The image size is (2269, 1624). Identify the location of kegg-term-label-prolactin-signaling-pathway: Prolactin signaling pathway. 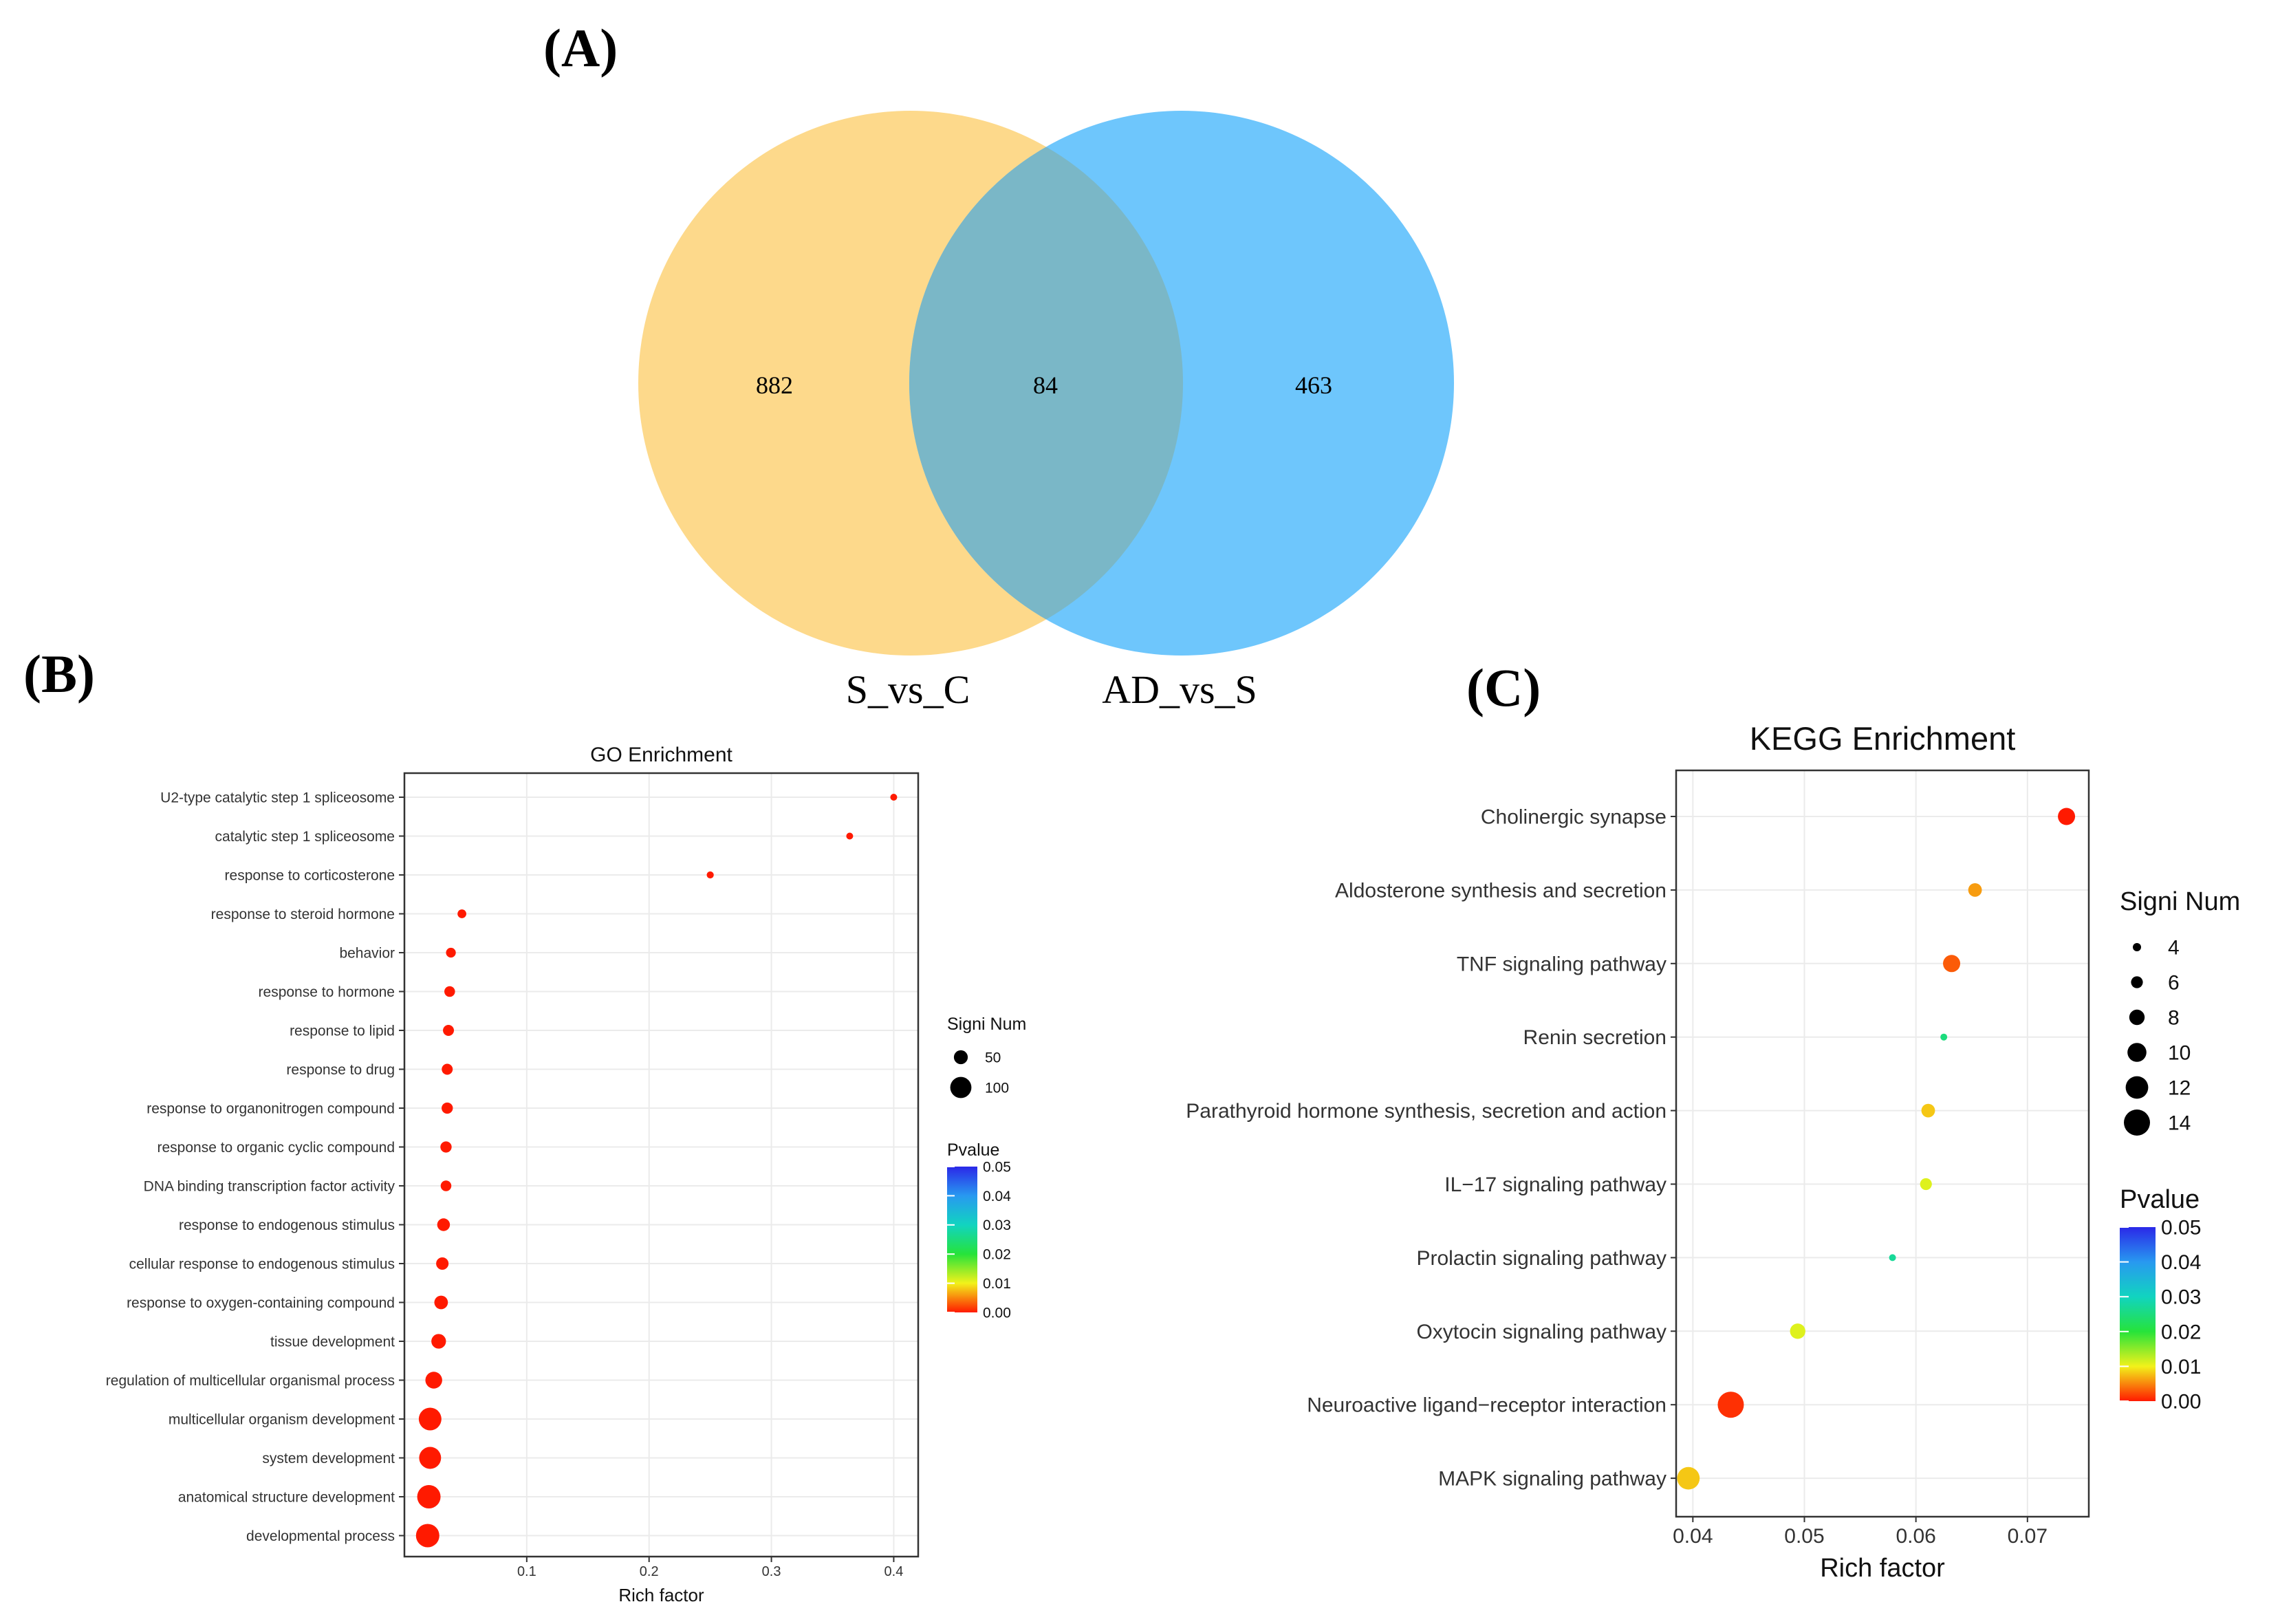
(1541, 1258).